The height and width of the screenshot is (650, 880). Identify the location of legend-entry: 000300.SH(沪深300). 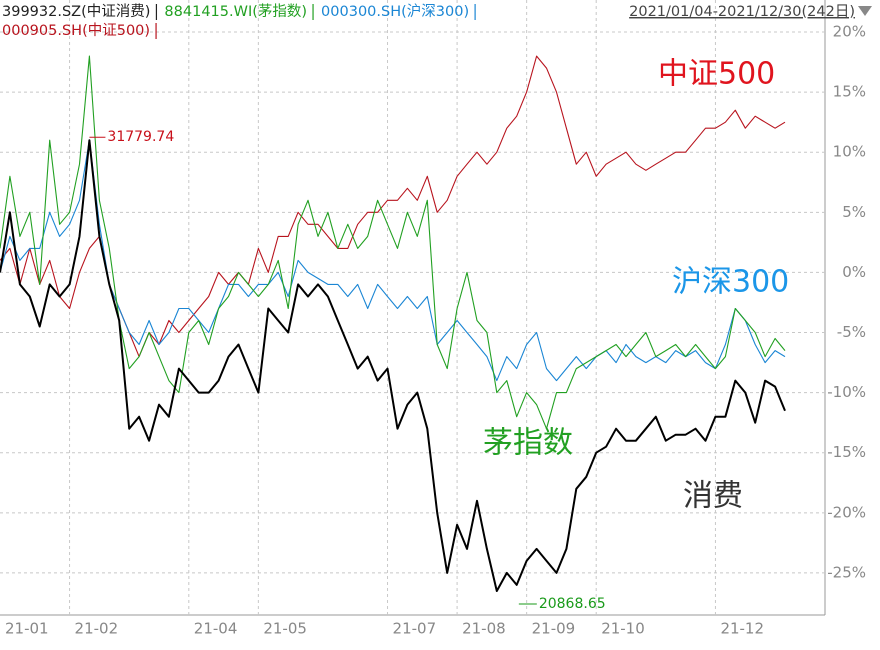
(395, 11).